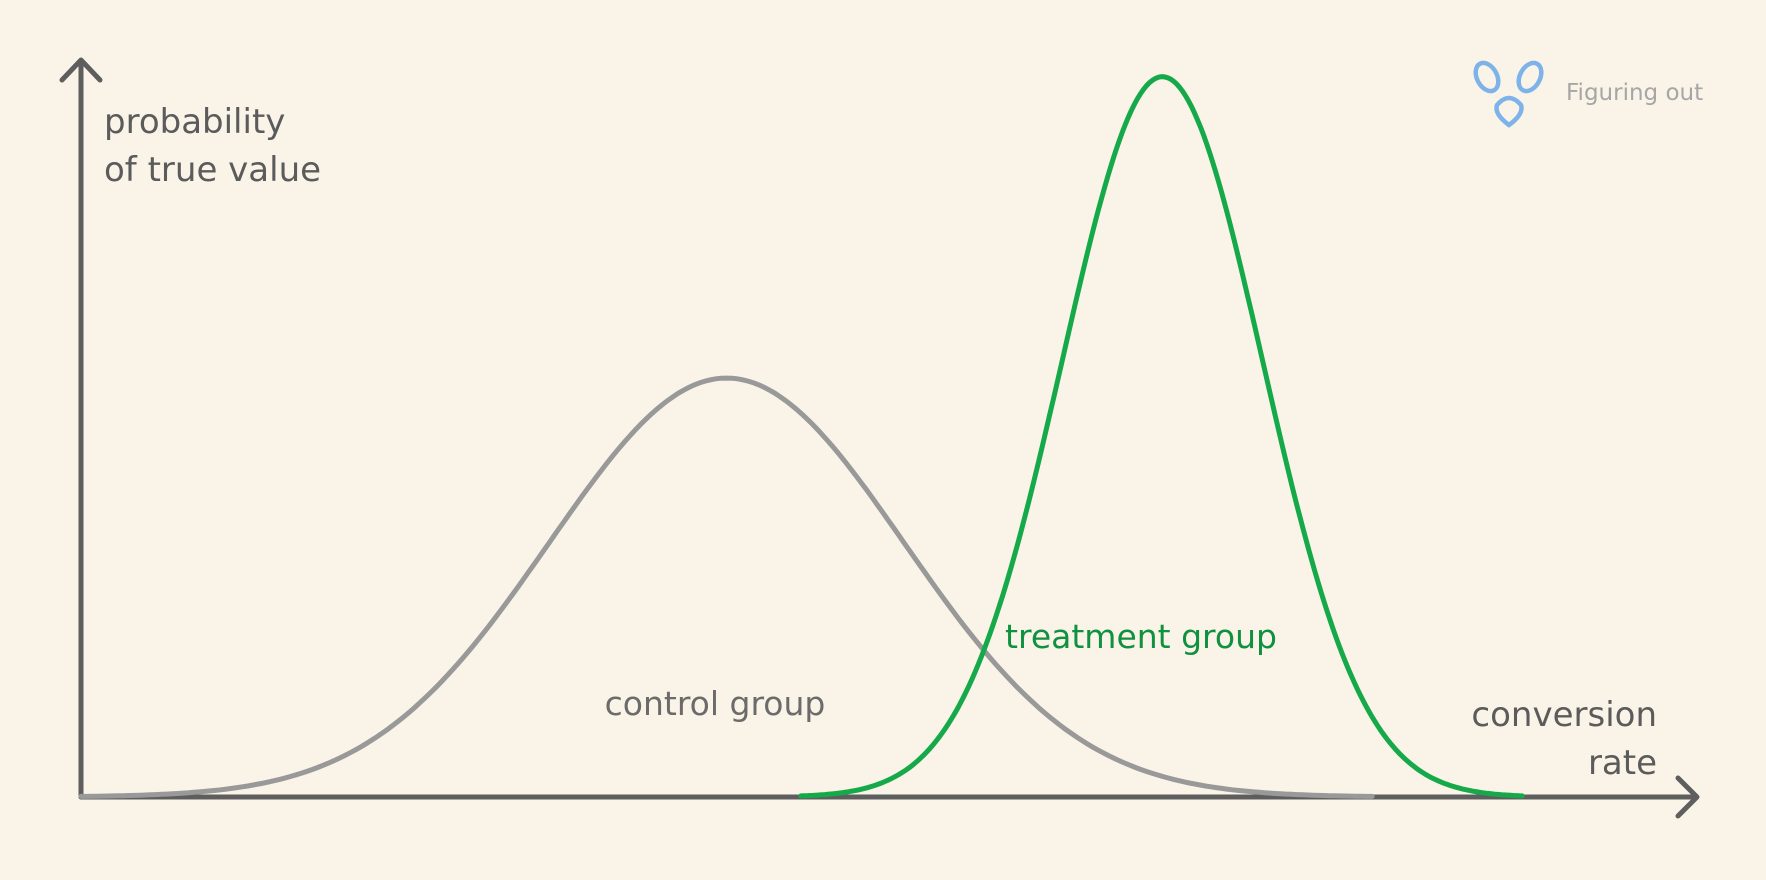 The height and width of the screenshot is (880, 1766). Describe the element at coordinates (1687, 797) in the screenshot. I see `x-axis-arrowhead` at that location.